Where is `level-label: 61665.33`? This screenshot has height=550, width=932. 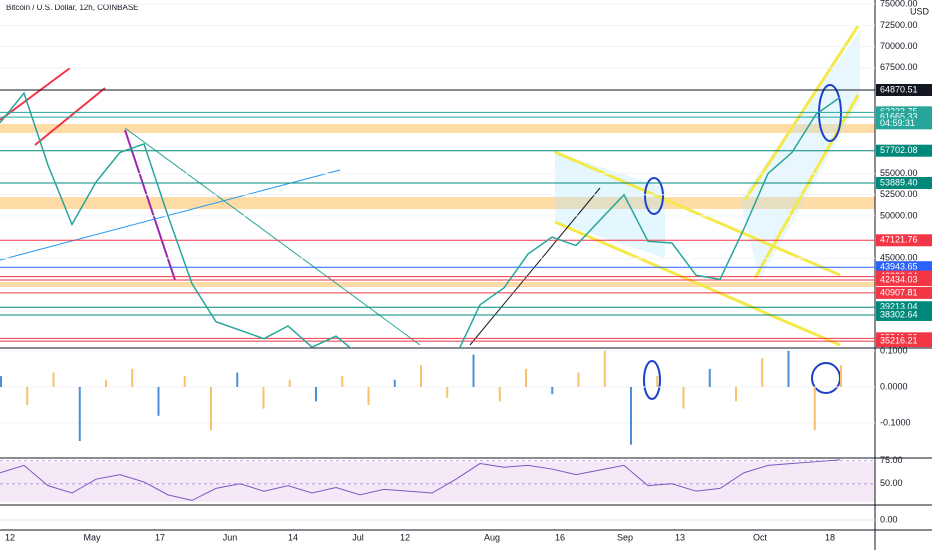
level-label: 61665.33 is located at coordinates (899, 117).